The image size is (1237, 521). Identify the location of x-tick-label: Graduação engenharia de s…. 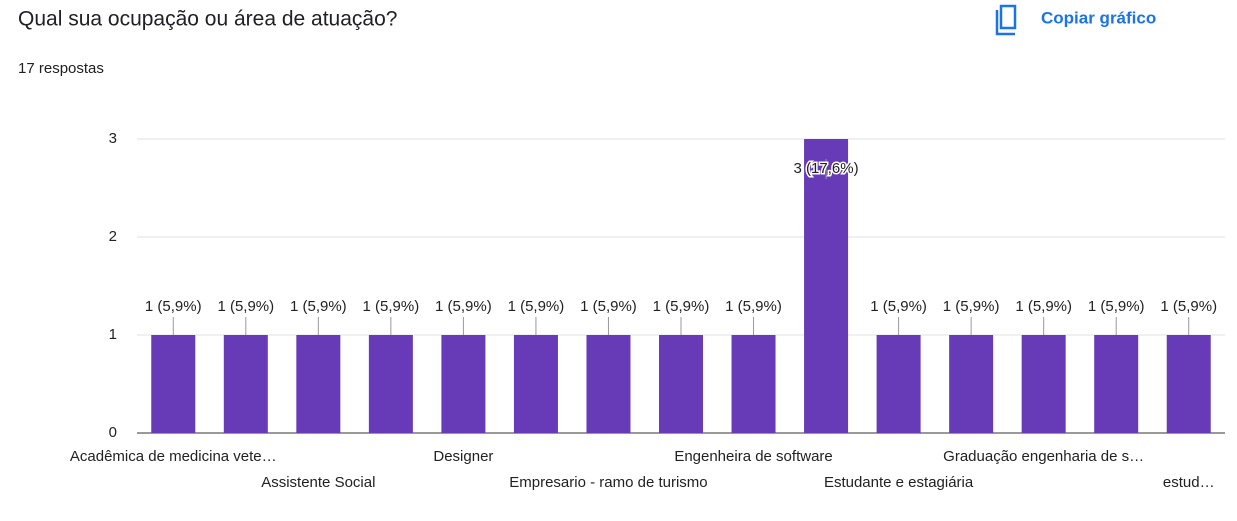
(1043, 456).